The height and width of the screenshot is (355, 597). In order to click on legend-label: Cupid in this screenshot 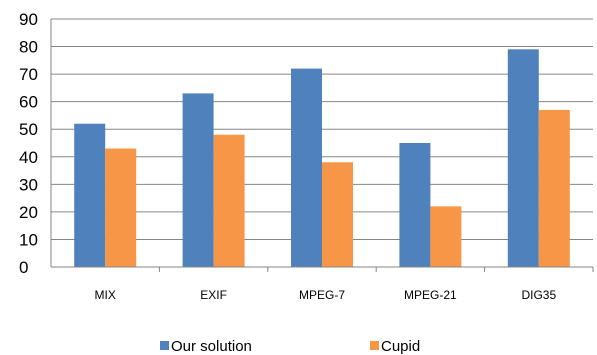, I will do `click(400, 346)`.